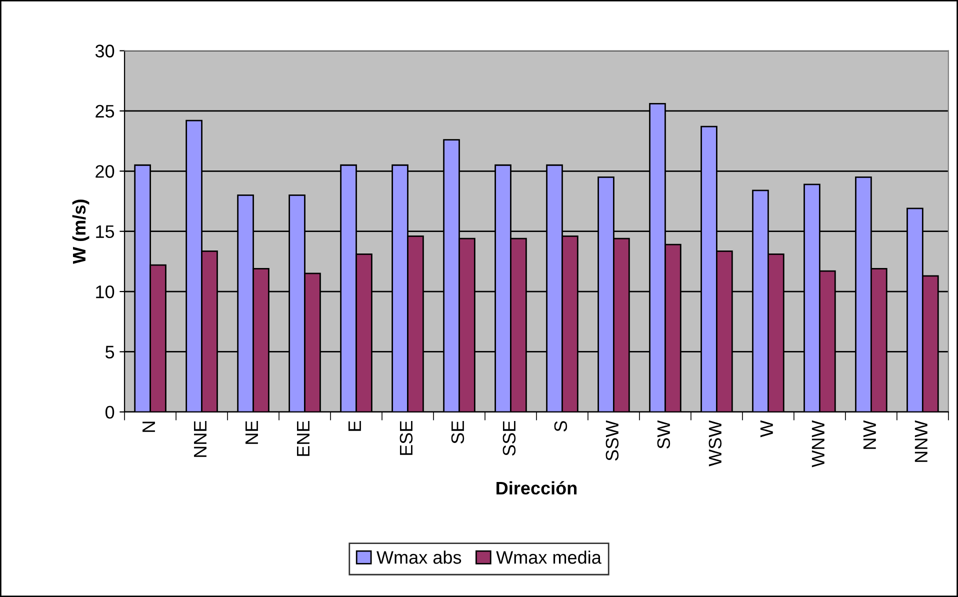  Describe the element at coordinates (105, 291) in the screenshot. I see `y-tick-label: 10` at that location.